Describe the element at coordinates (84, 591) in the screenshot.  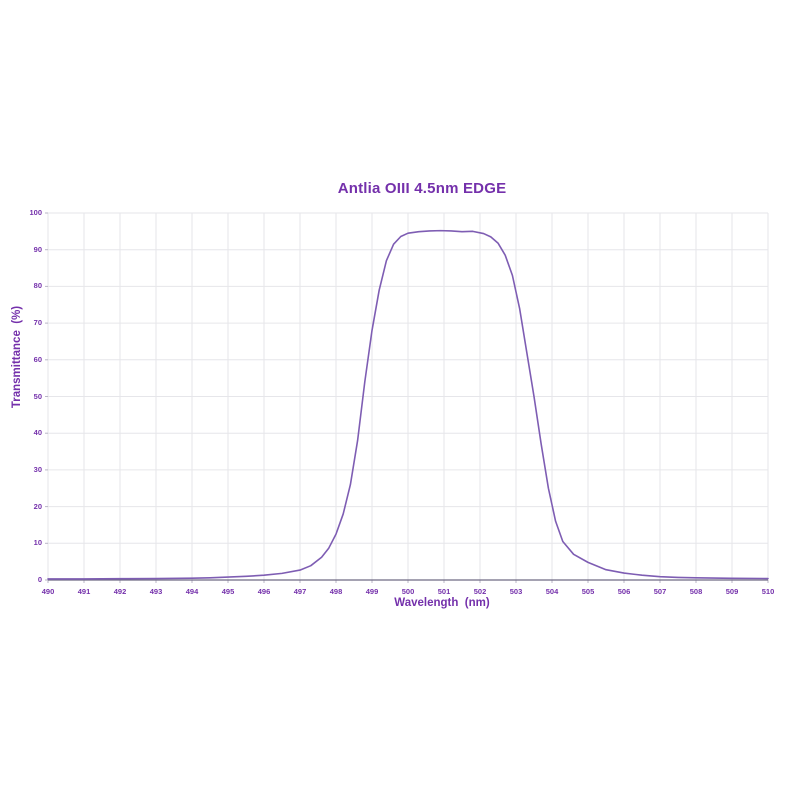
I see `x-tick-label: 491` at that location.